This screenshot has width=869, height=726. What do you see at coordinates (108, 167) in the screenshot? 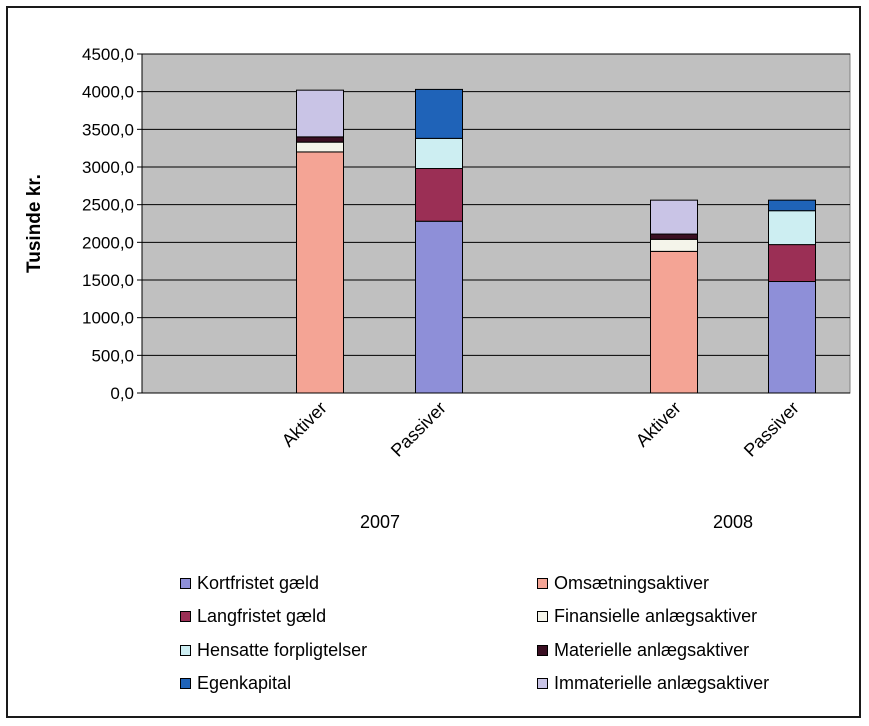
I see `y-tick-label: 3000,0` at bounding box center [108, 167].